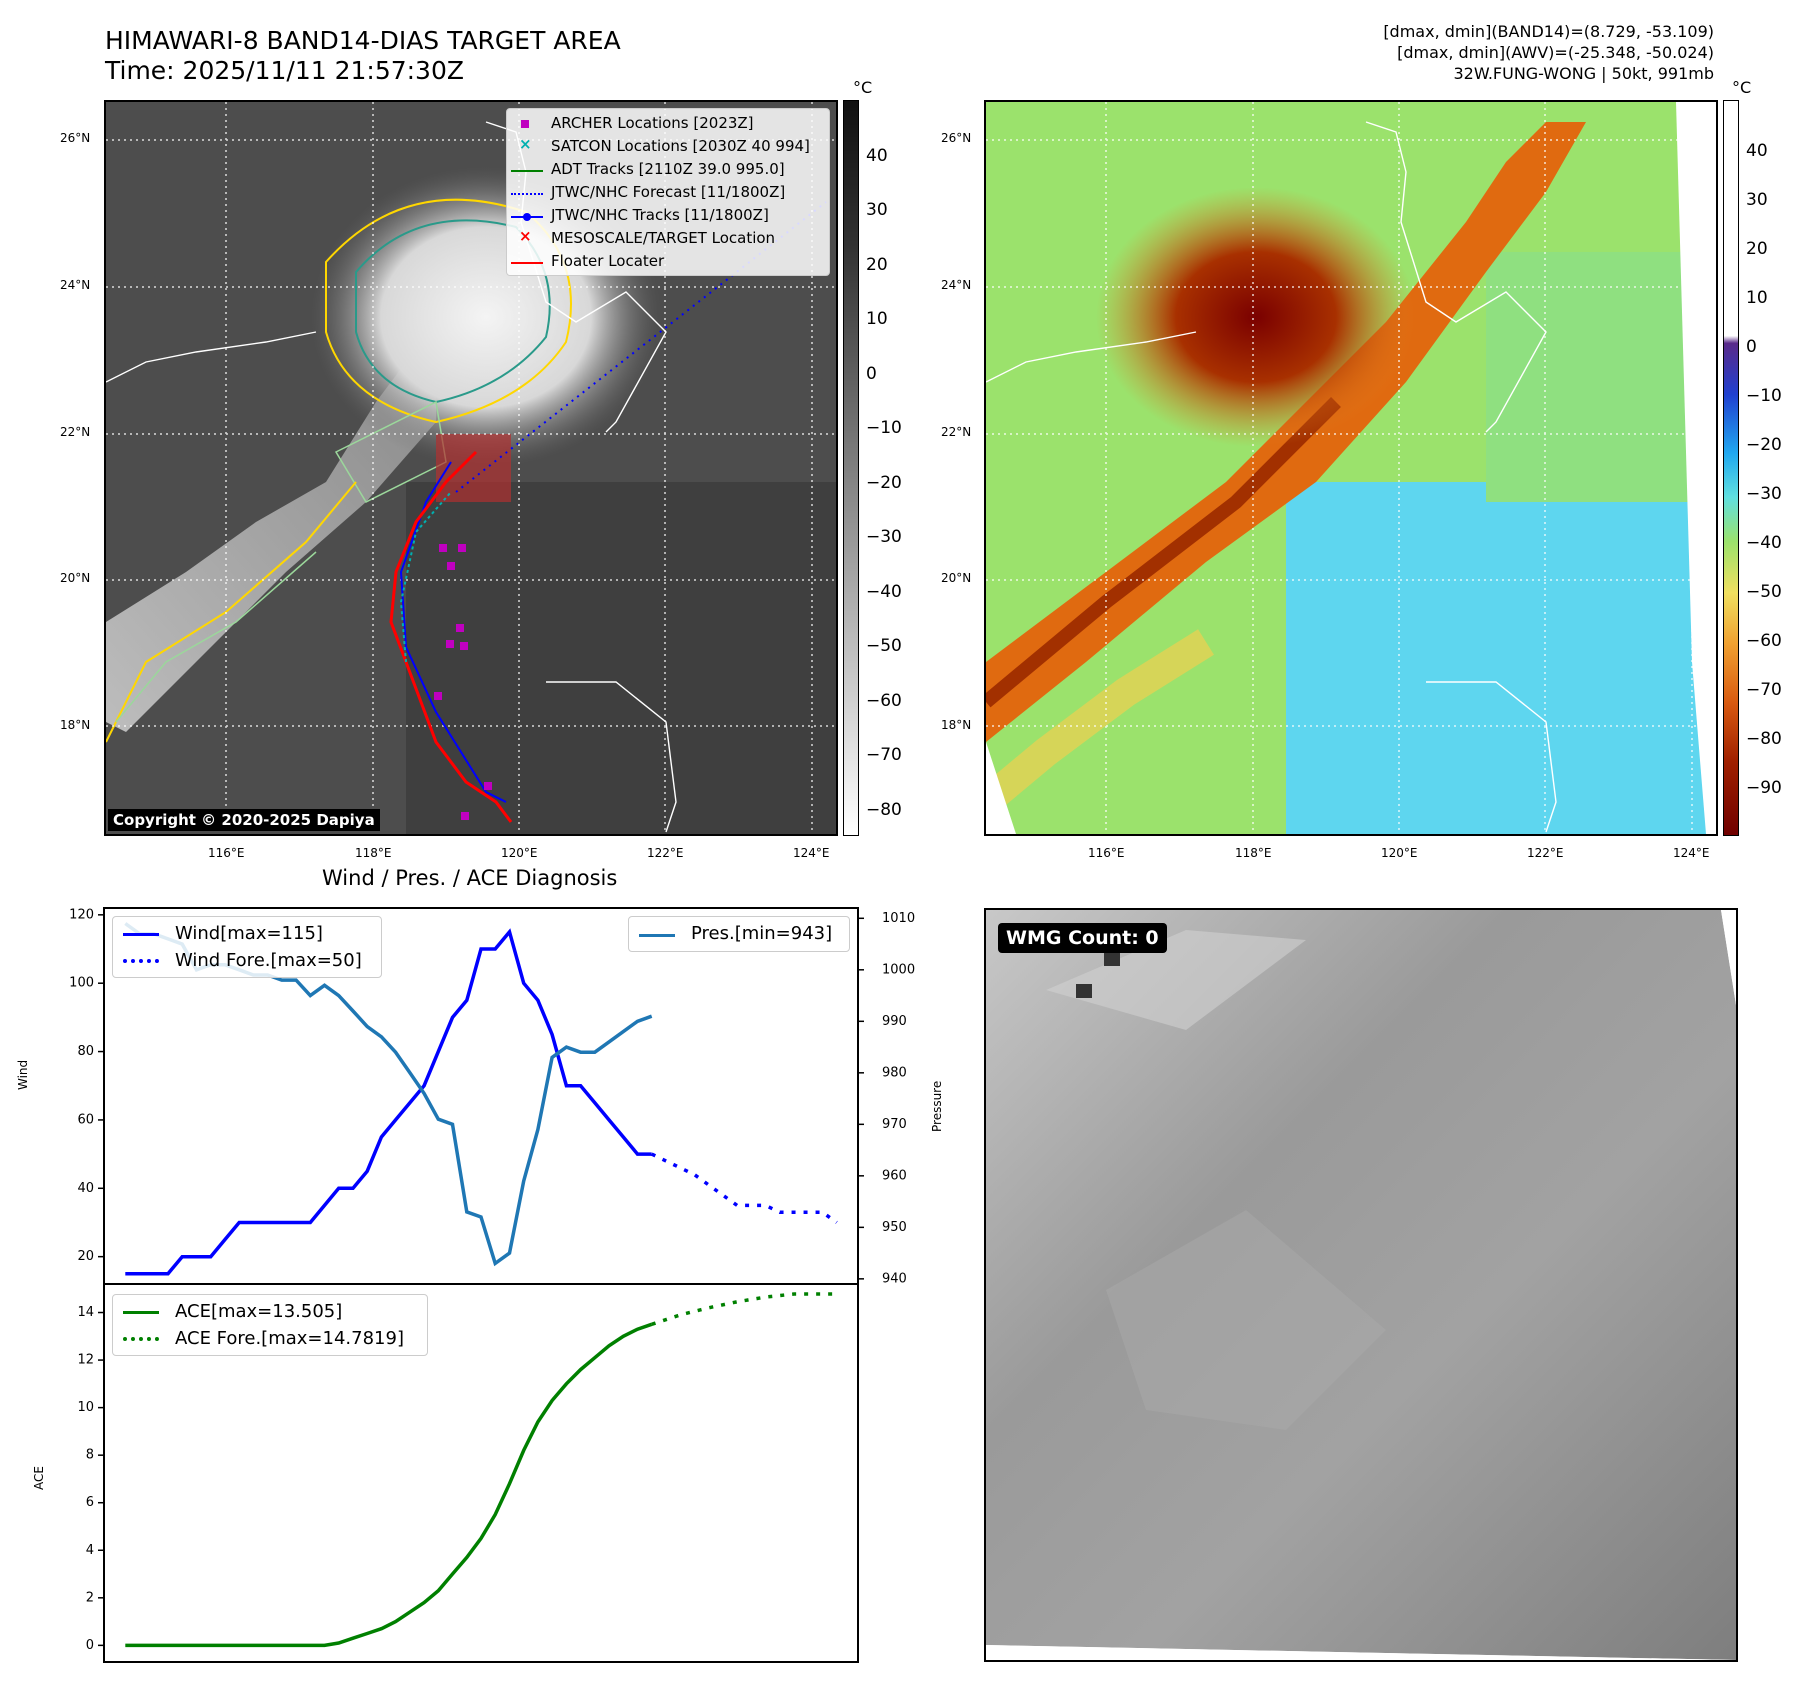 This screenshot has height=1690, width=1797. Describe the element at coordinates (1555, 52) in the screenshot. I see `dmax-awv: [dmax, dmin](AWV)=(-25.348, -50.024)` at that location.